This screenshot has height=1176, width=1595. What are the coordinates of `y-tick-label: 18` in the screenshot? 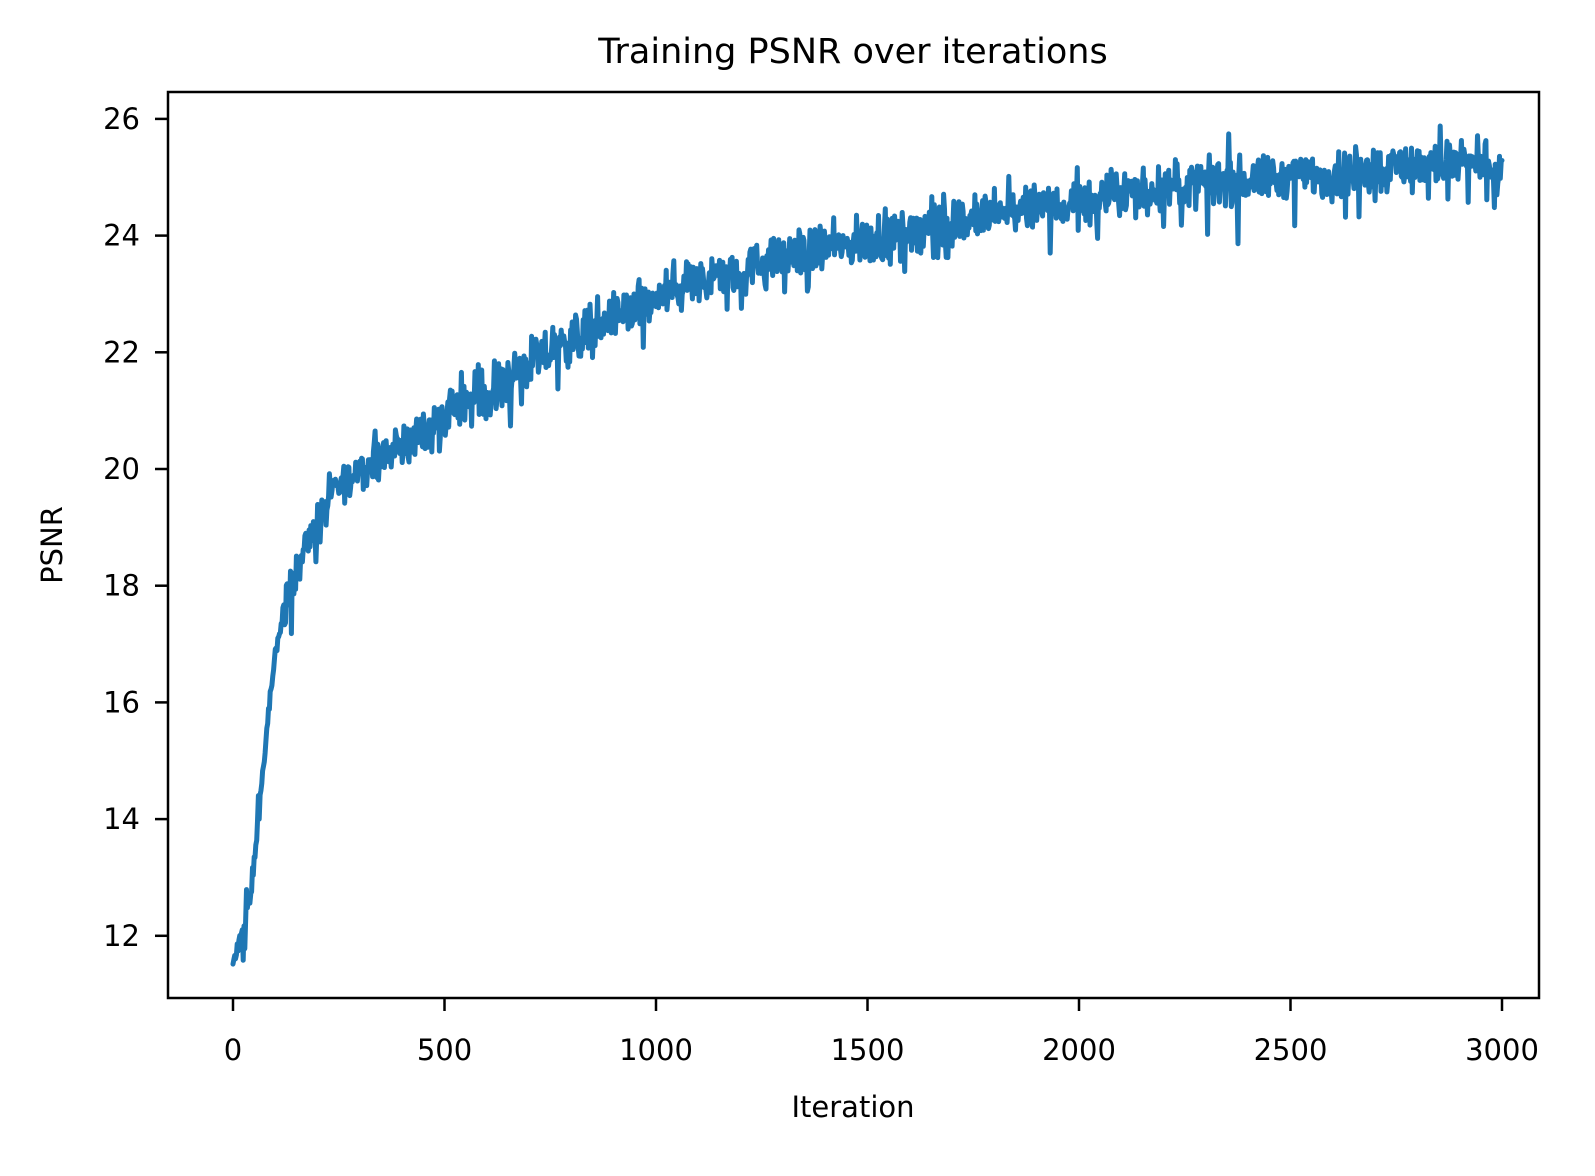 It's located at (121, 586).